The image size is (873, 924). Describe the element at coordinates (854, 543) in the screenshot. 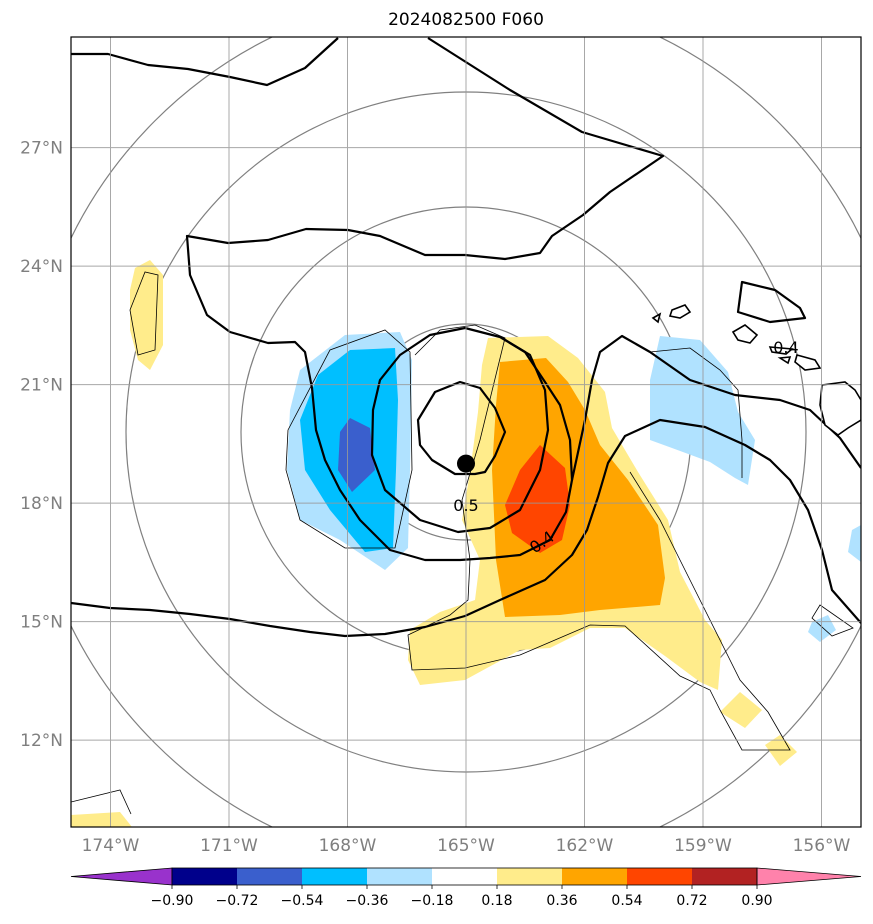

I see `shade-light-blue-far-east` at that location.